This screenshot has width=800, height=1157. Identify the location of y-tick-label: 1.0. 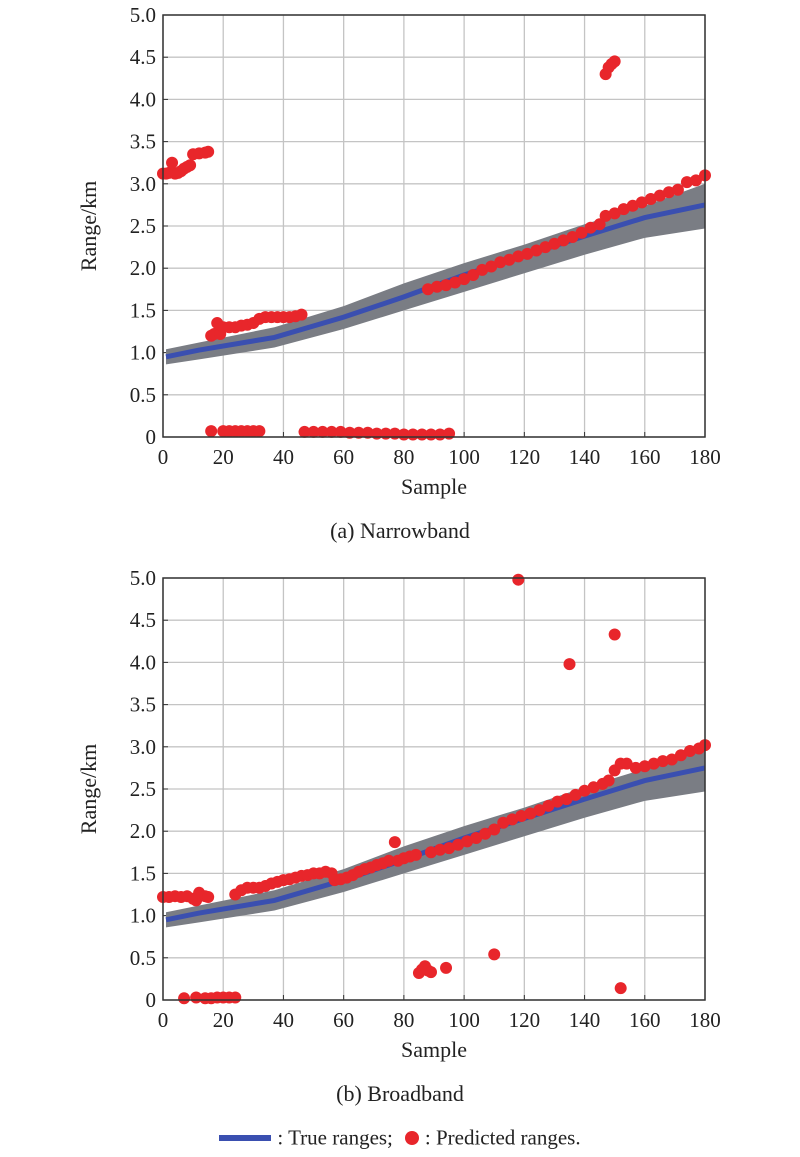
(143, 353).